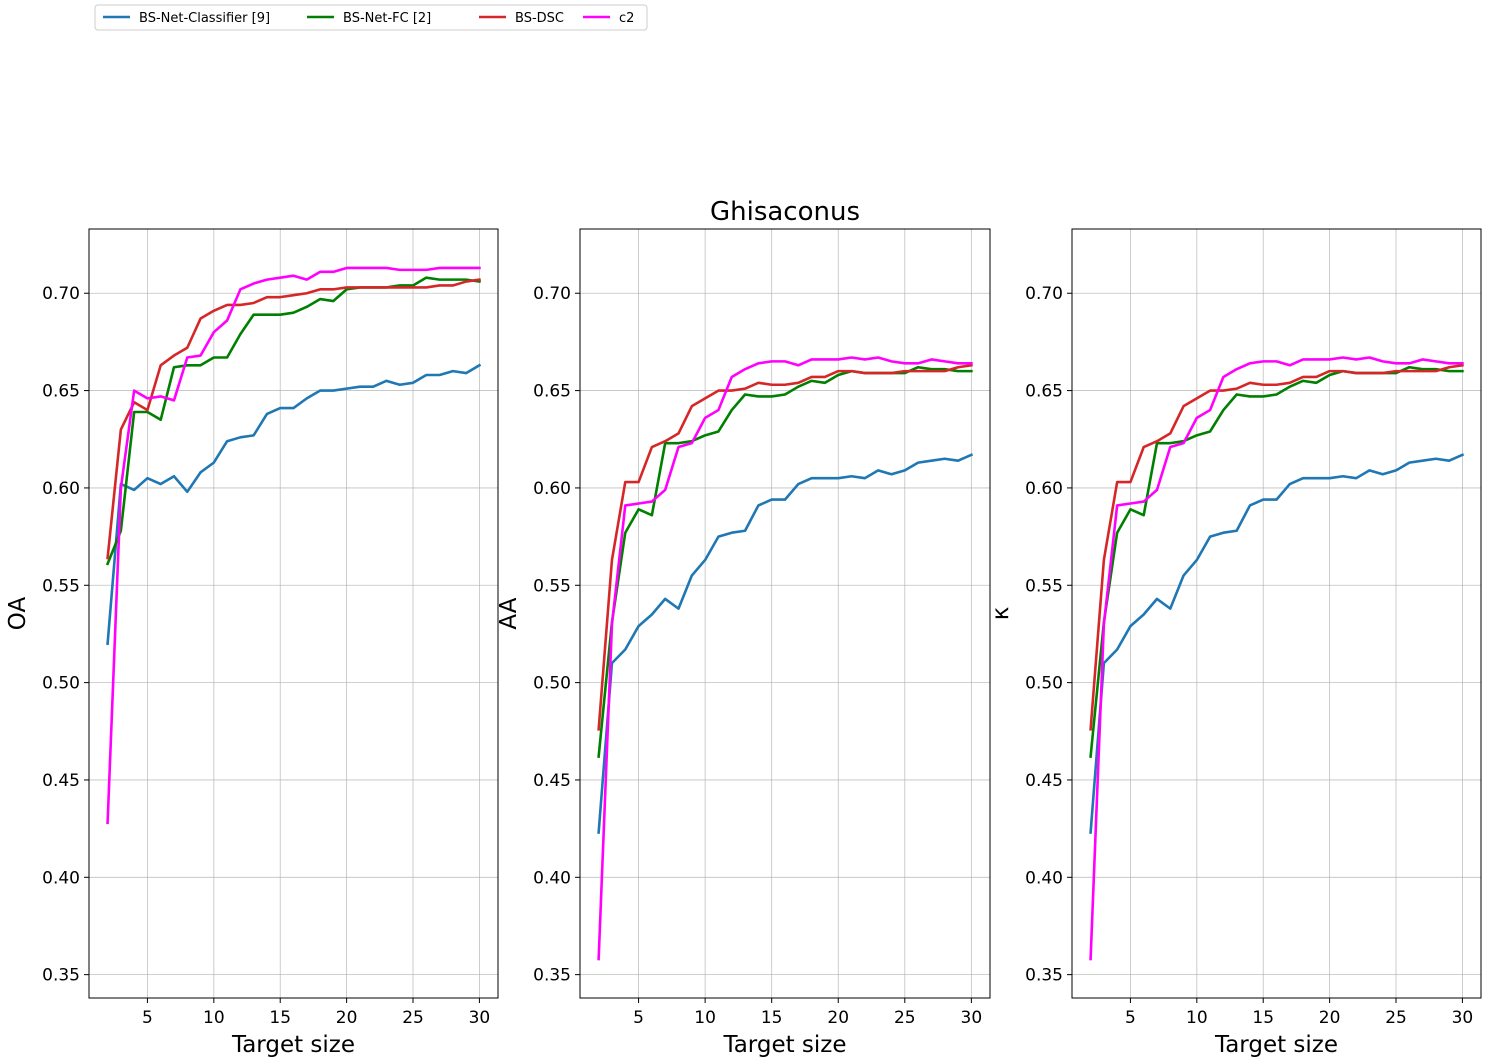 This screenshot has height=1062, width=1487. Describe the element at coordinates (18, 614) in the screenshot. I see `y-axis-label: OA` at that location.